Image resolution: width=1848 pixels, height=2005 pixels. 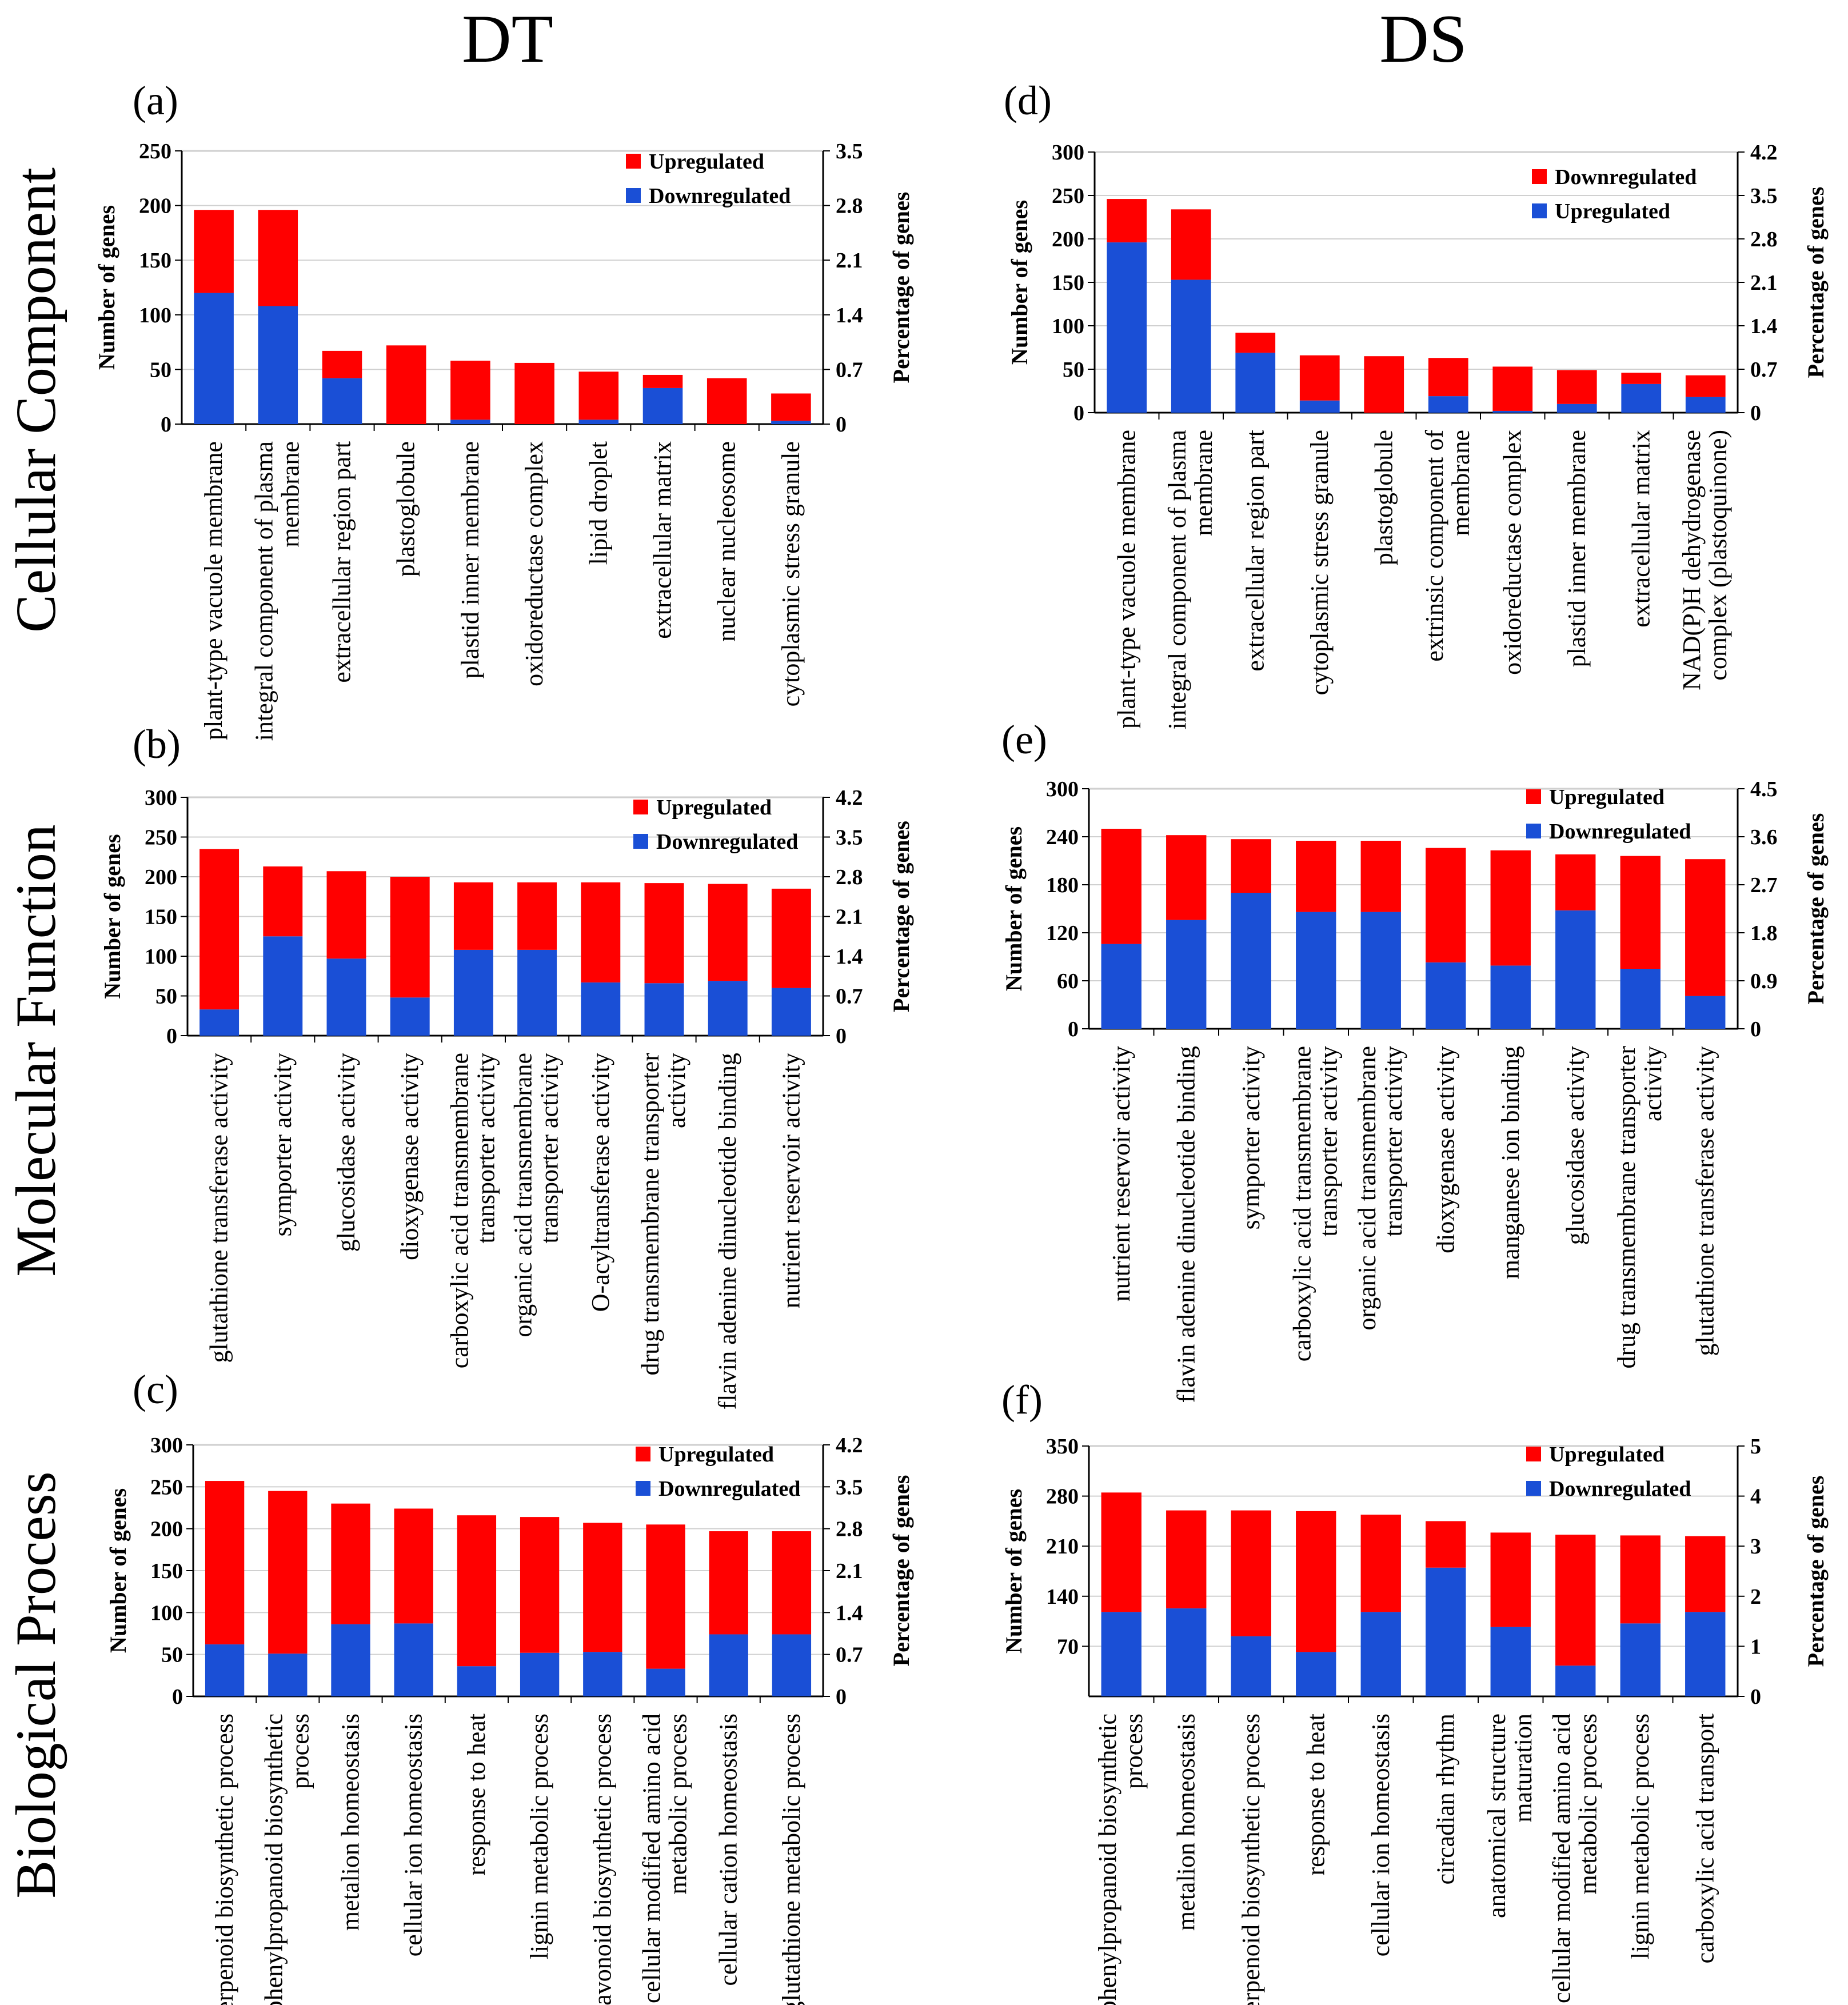 I want to click on category-label-line: extracellular region part, so click(x=1255, y=551).